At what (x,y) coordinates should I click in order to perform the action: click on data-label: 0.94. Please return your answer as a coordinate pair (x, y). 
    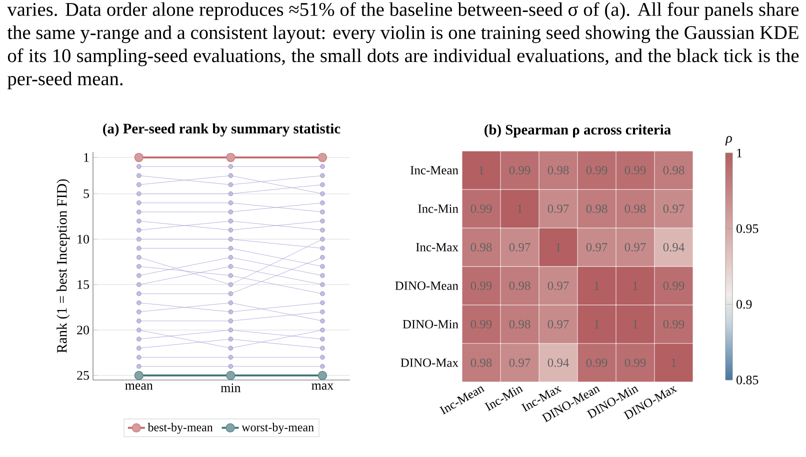
    Looking at the image, I should click on (558, 362).